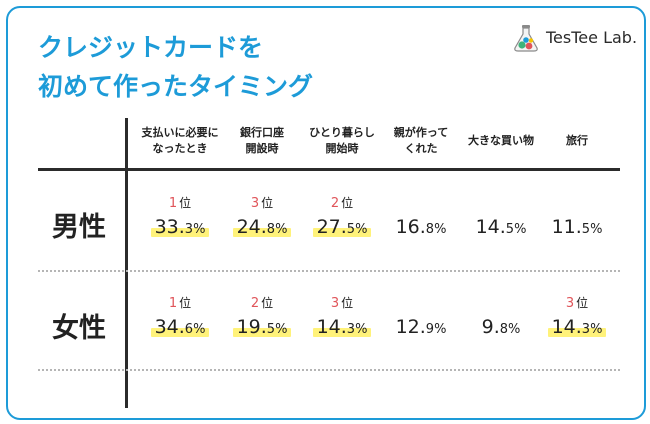 The image size is (650, 424). Describe the element at coordinates (262, 132) in the screenshot. I see `column-header-line: 銀行口座` at that location.